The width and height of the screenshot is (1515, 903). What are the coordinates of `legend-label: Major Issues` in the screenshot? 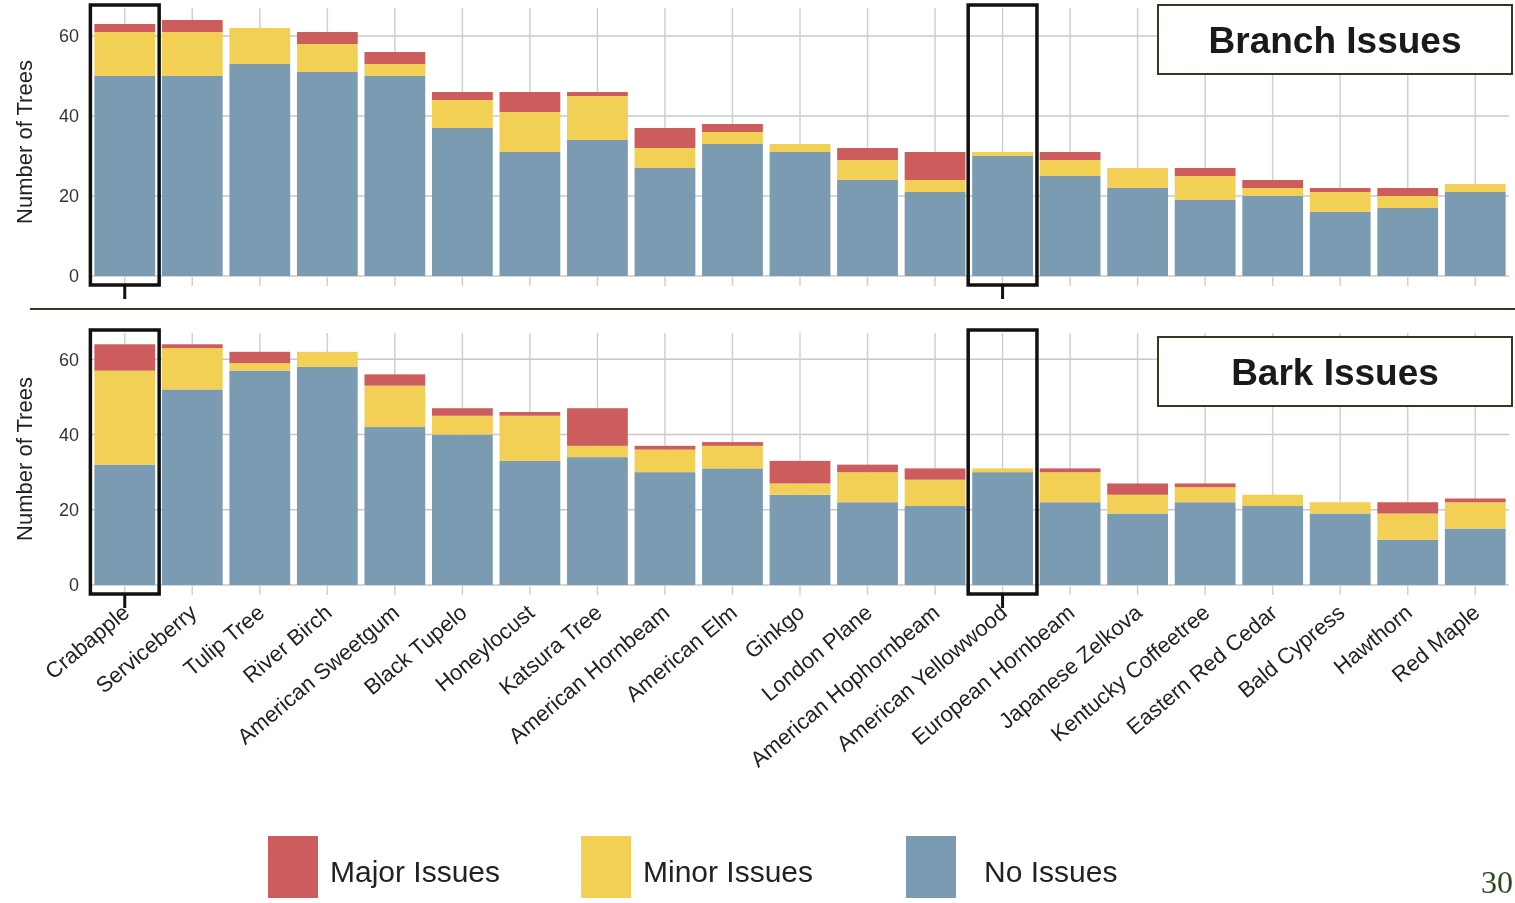 It's located at (415, 871).